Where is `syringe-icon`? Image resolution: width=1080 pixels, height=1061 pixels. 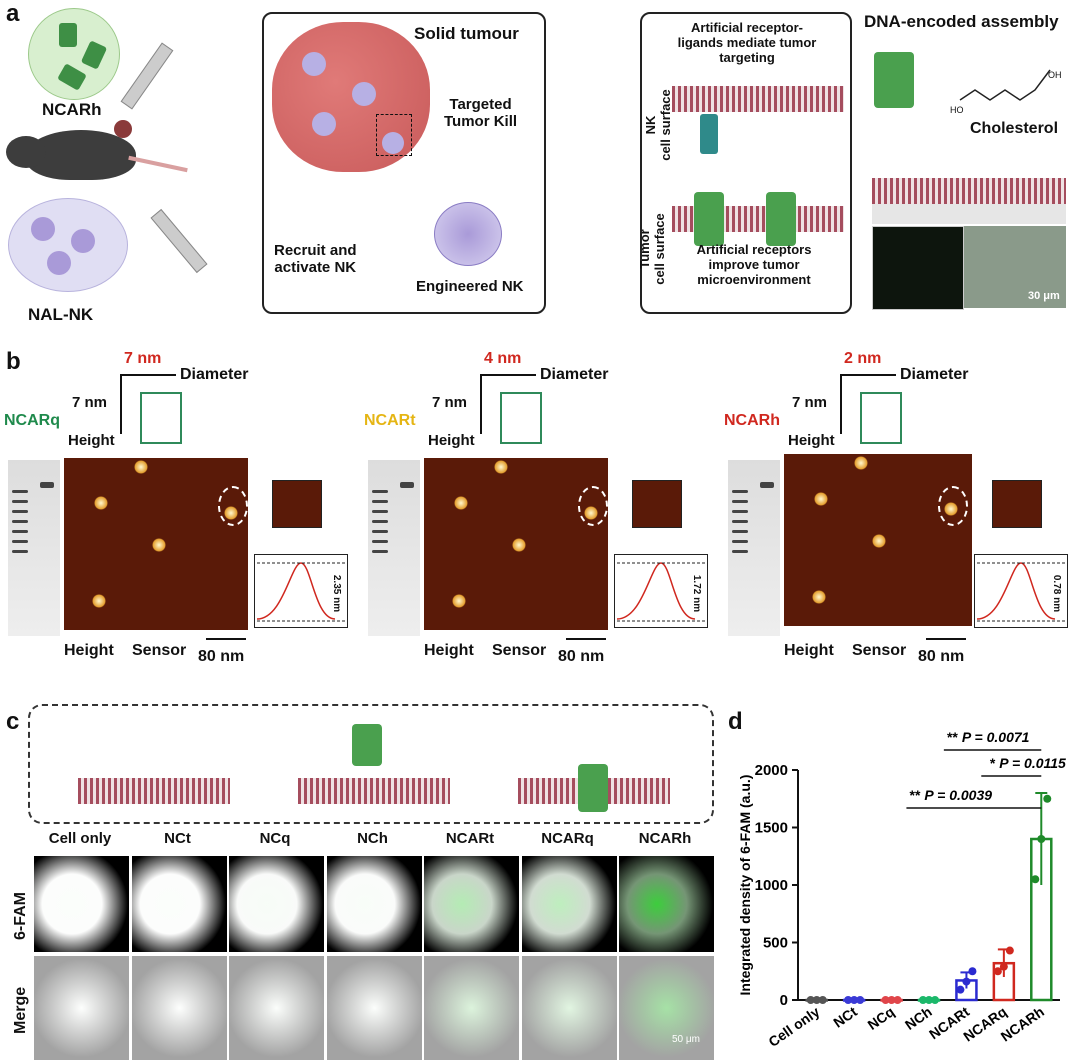 syringe-icon is located at coordinates (147, 76).